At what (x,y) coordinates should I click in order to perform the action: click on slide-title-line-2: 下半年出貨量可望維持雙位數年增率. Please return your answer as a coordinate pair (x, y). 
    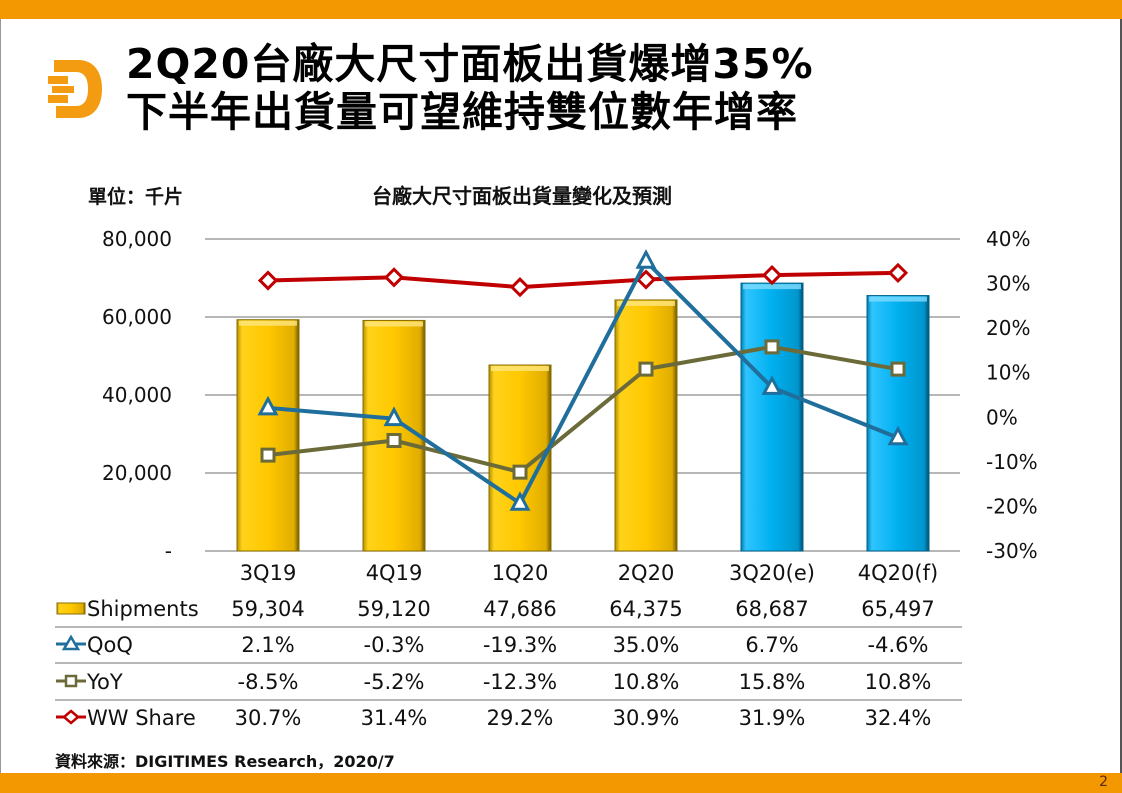
    Looking at the image, I should click on (462, 112).